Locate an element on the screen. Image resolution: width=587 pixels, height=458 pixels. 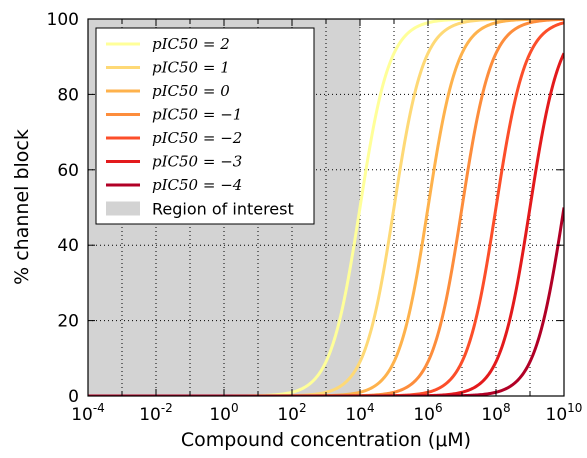
y-tick-label: 100 is located at coordinates (63, 20).